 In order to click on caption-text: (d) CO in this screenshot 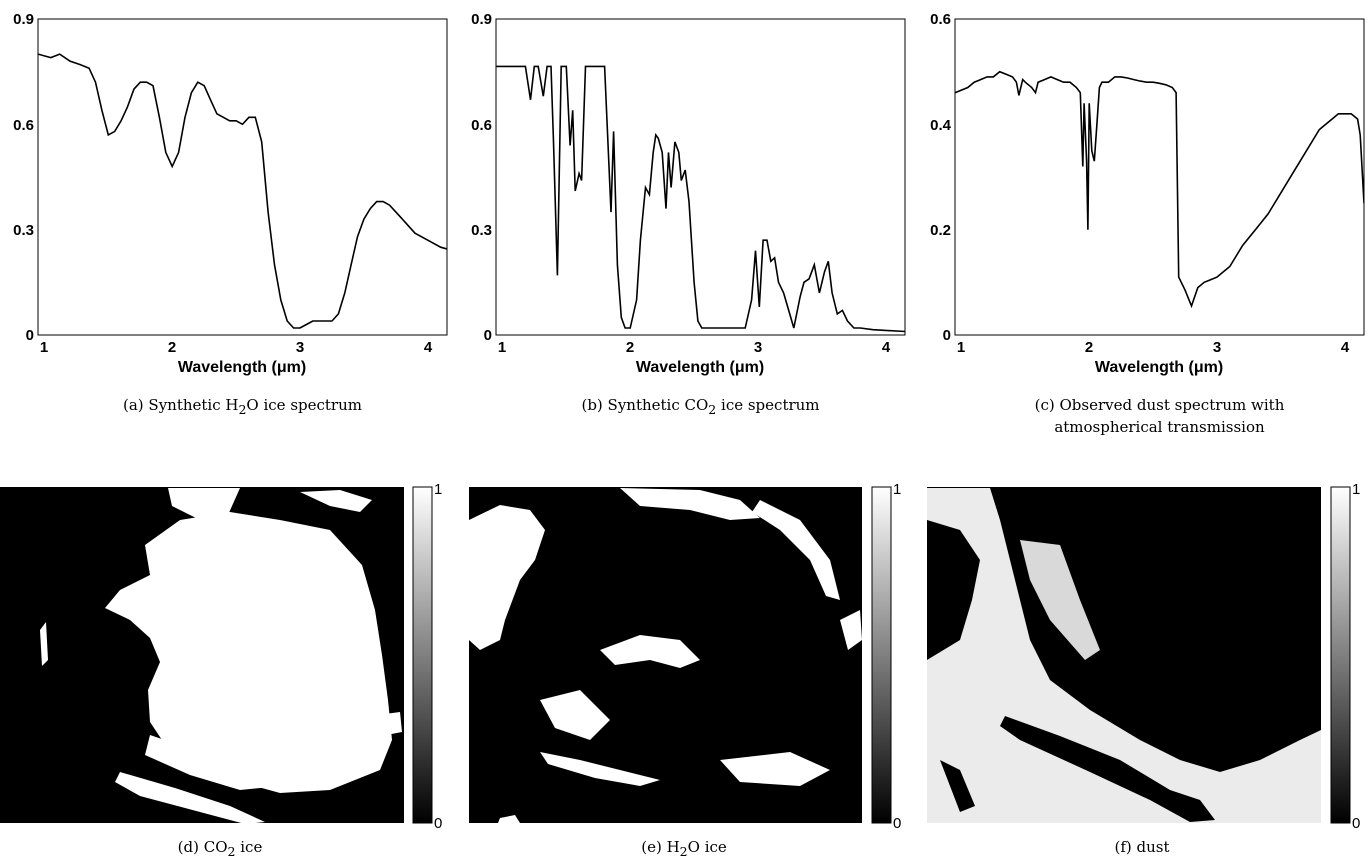, I will do `click(202, 847)`.